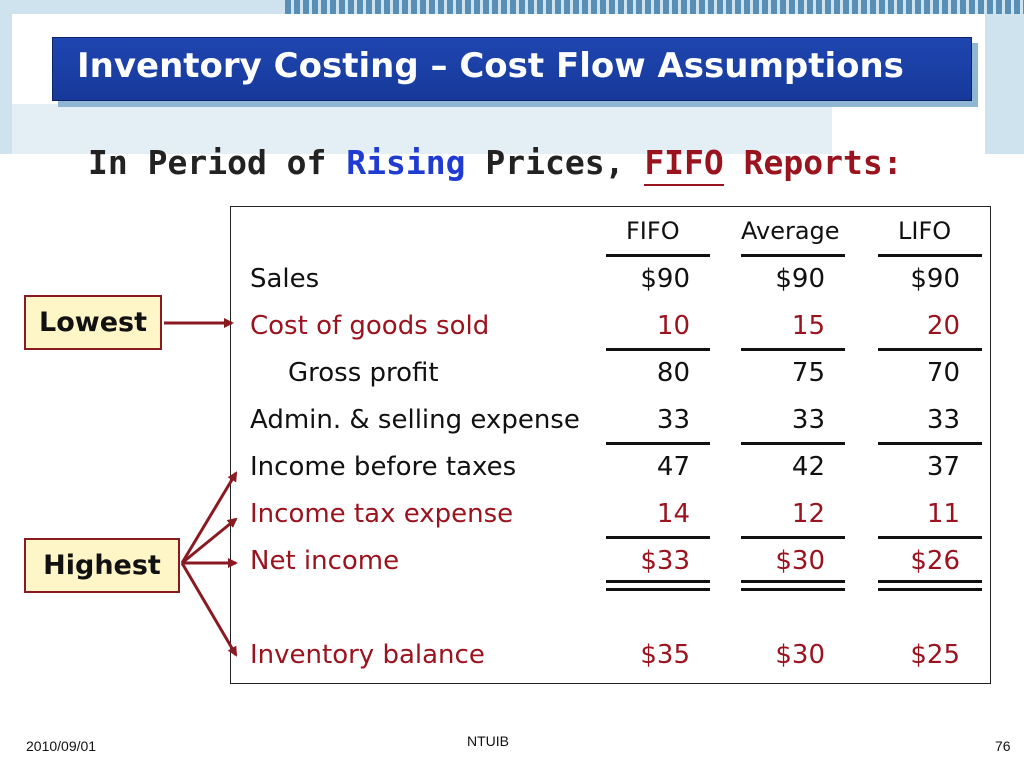 Image resolution: width=1024 pixels, height=768 pixels. Describe the element at coordinates (1004, 84) in the screenshot. I see `background-right-band` at that location.